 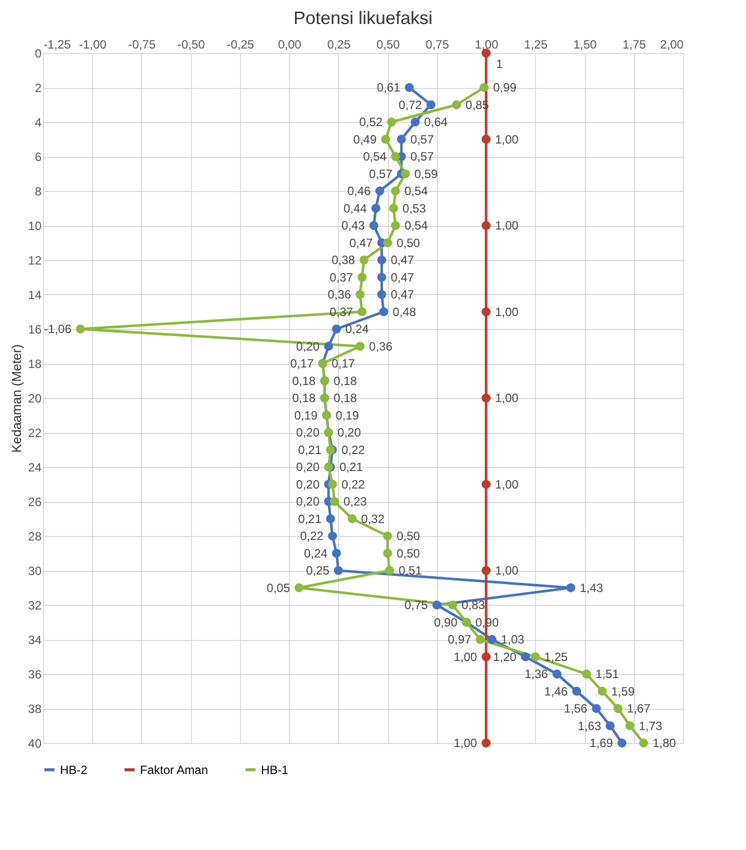 What do you see at coordinates (35, 709) in the screenshot?
I see `y-tick-label: 38` at bounding box center [35, 709].